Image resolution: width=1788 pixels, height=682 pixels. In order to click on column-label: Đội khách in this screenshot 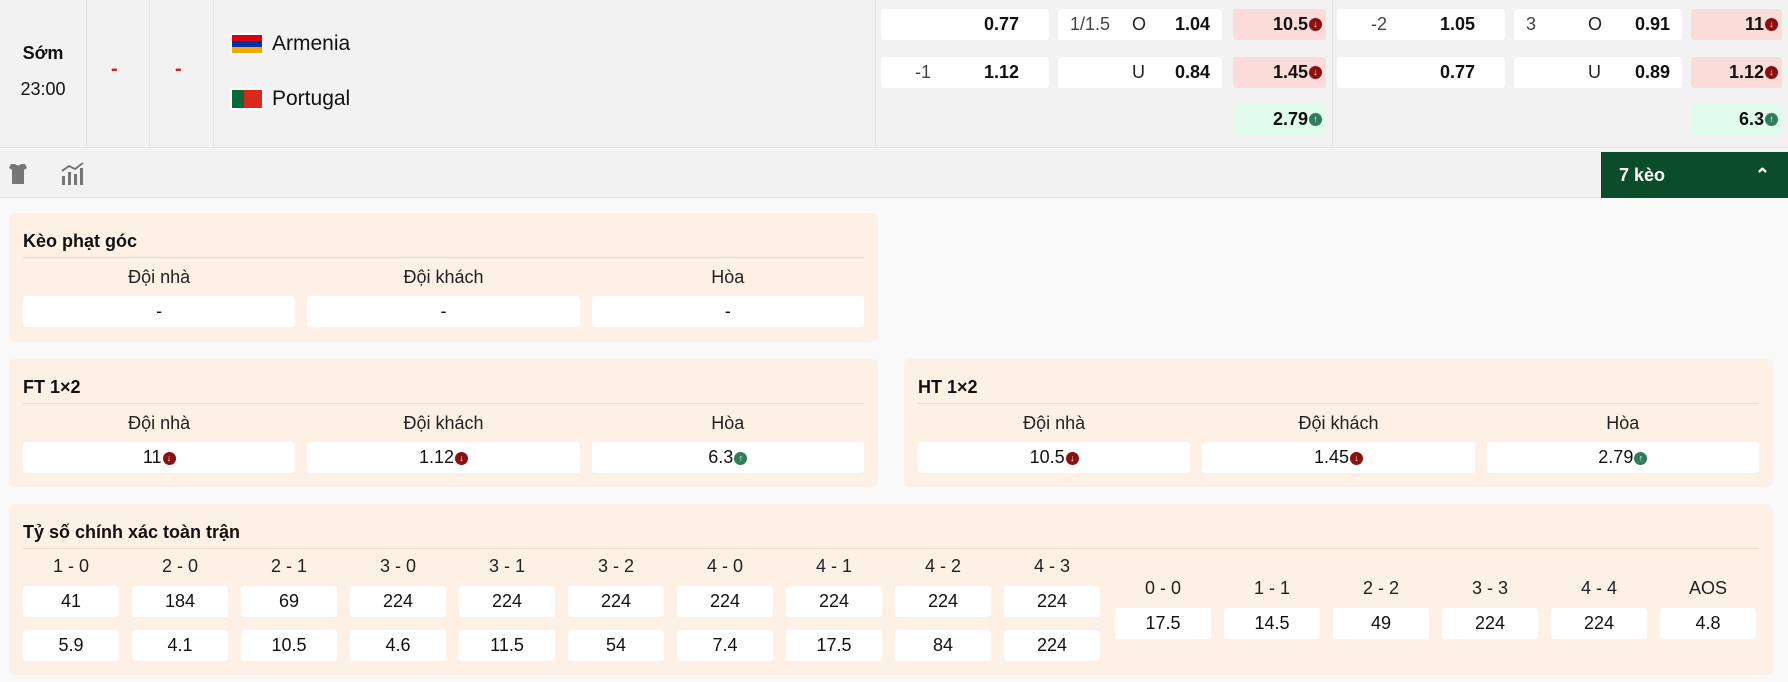, I will do `click(443, 423)`.